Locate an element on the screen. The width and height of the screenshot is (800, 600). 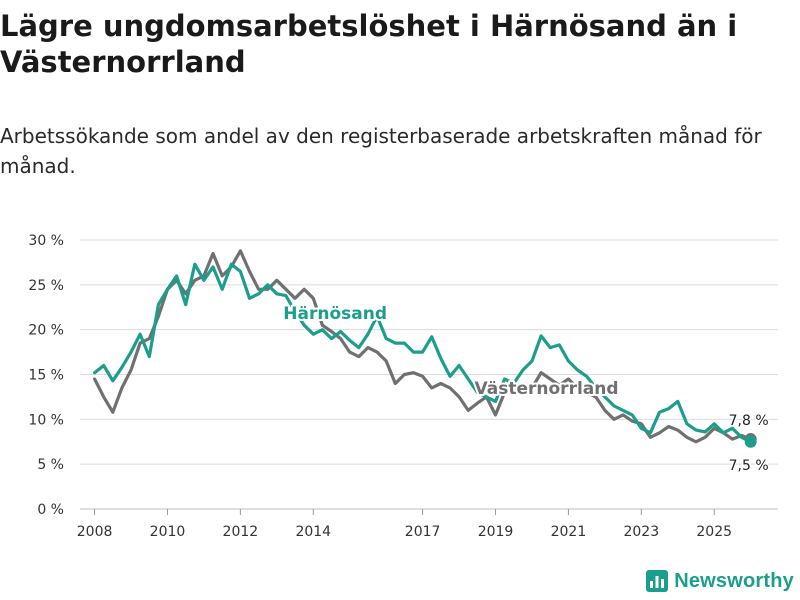
y-tick-label: 0 % is located at coordinates (50, 510).